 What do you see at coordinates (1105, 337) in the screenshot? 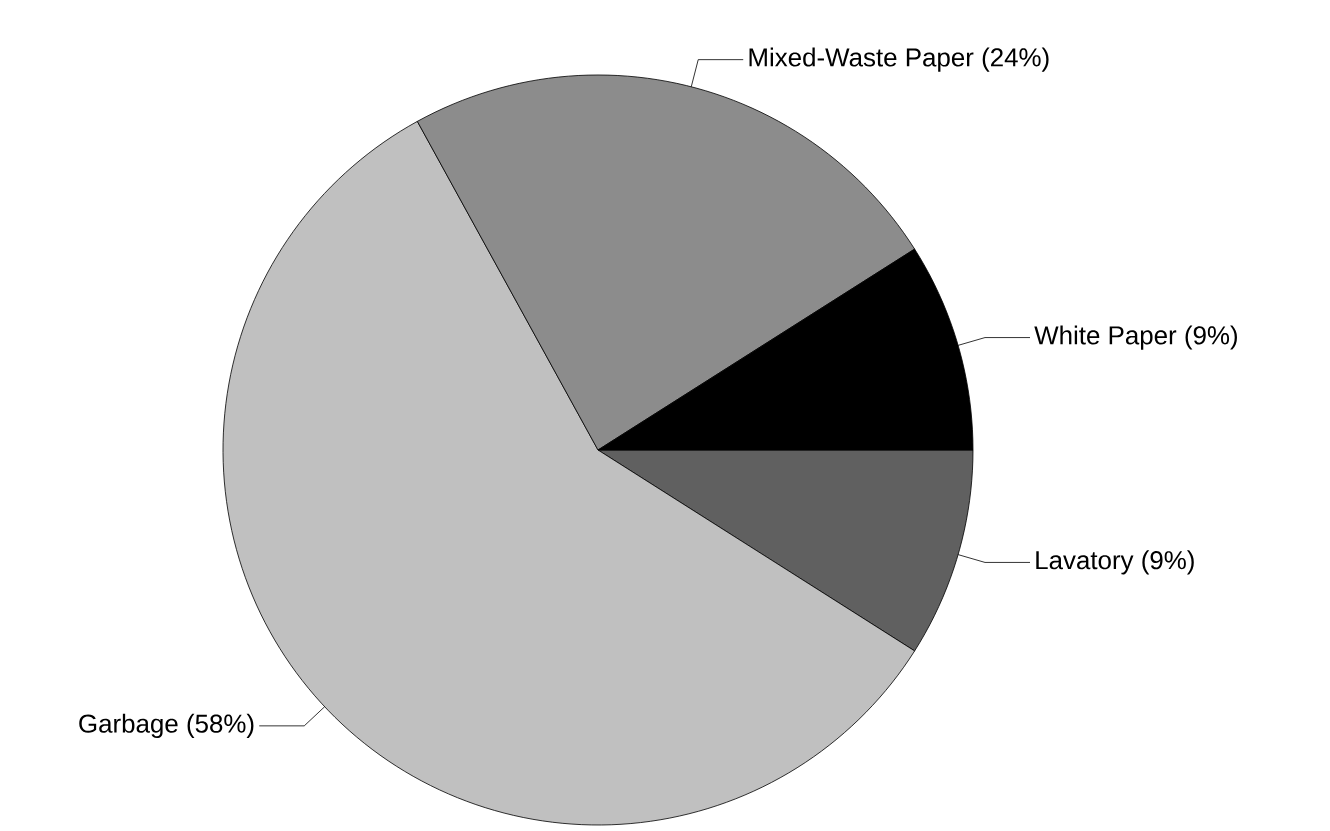
I see `slice-label: White Paper` at bounding box center [1105, 337].